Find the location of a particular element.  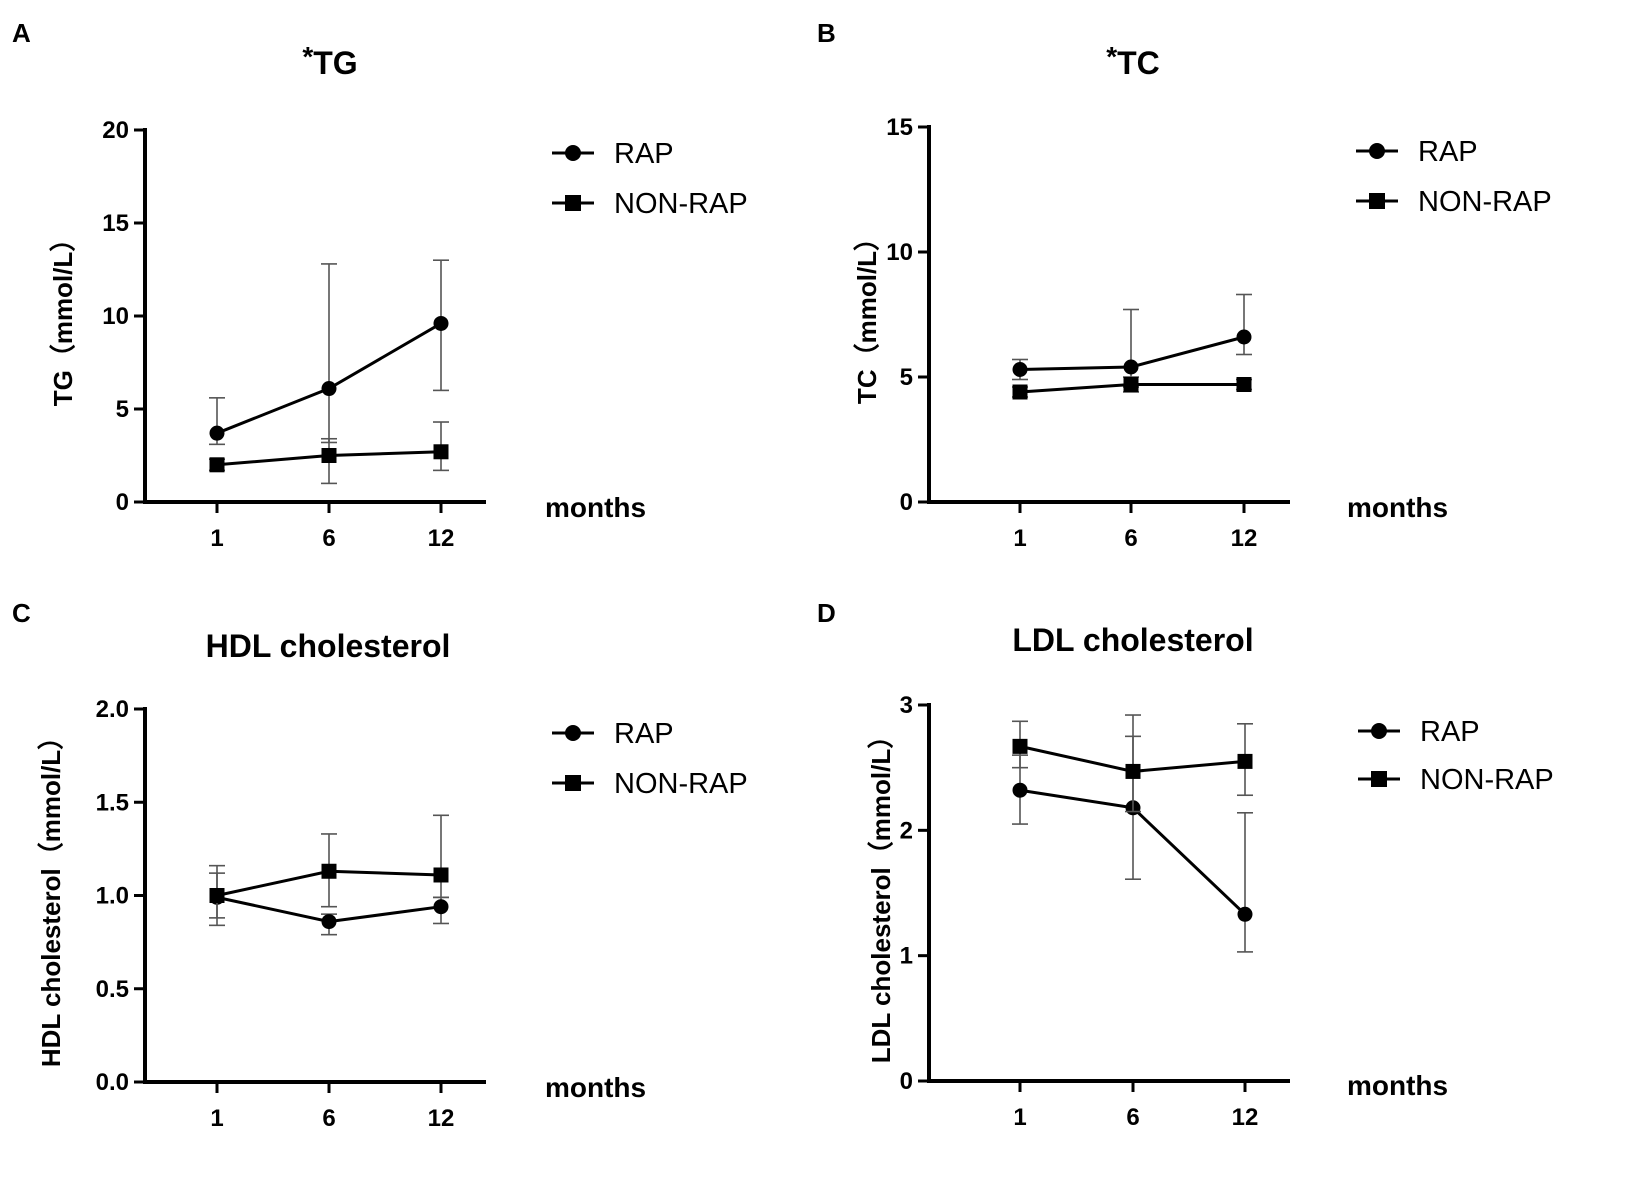

y-tick-label: 1.0 is located at coordinates (112, 896).